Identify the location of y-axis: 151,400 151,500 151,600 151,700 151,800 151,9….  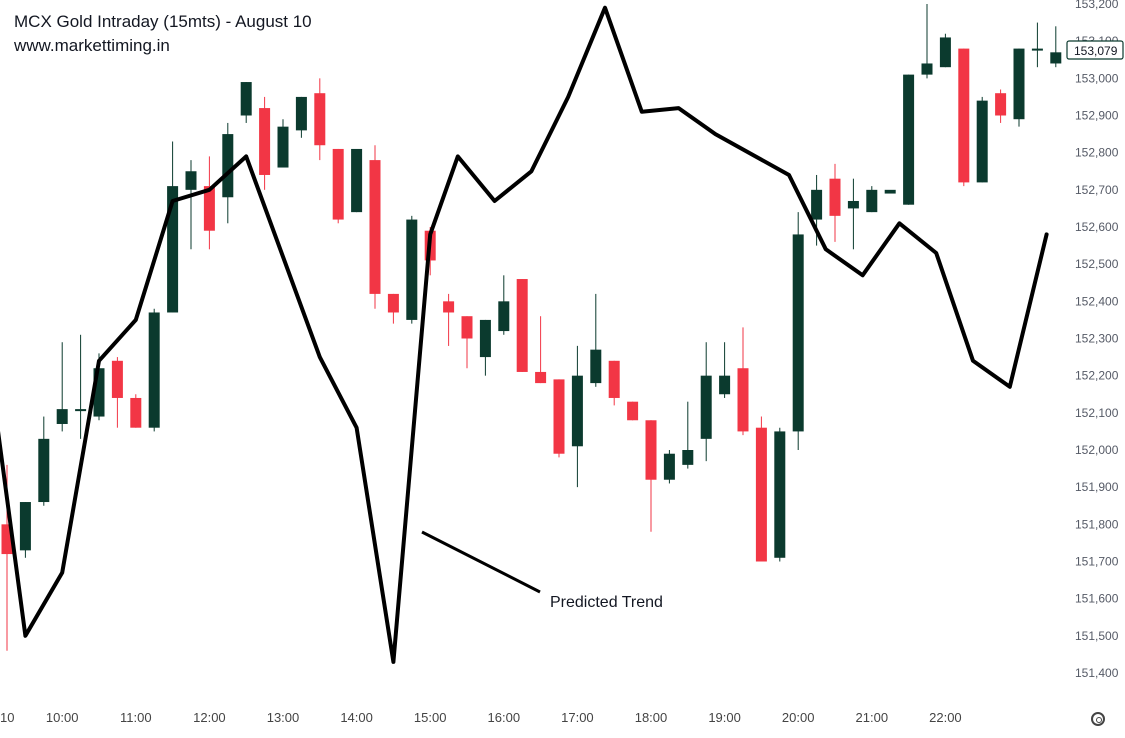
(1097, 340).